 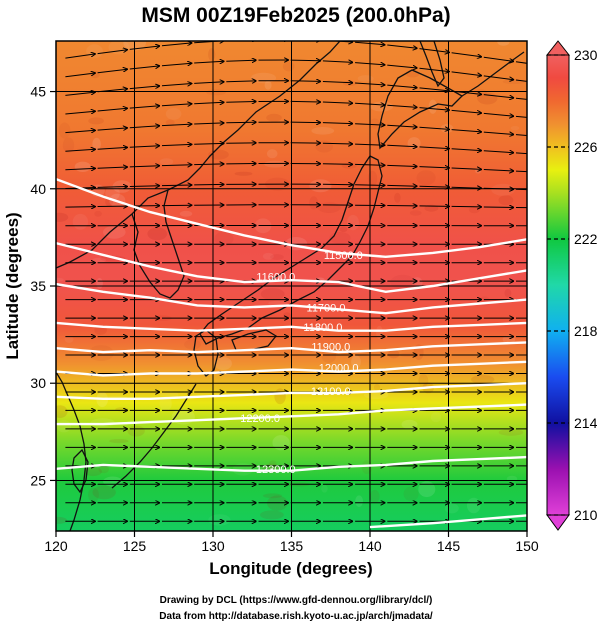 What do you see at coordinates (449, 546) in the screenshot?
I see `x-tick-label: 145` at bounding box center [449, 546].